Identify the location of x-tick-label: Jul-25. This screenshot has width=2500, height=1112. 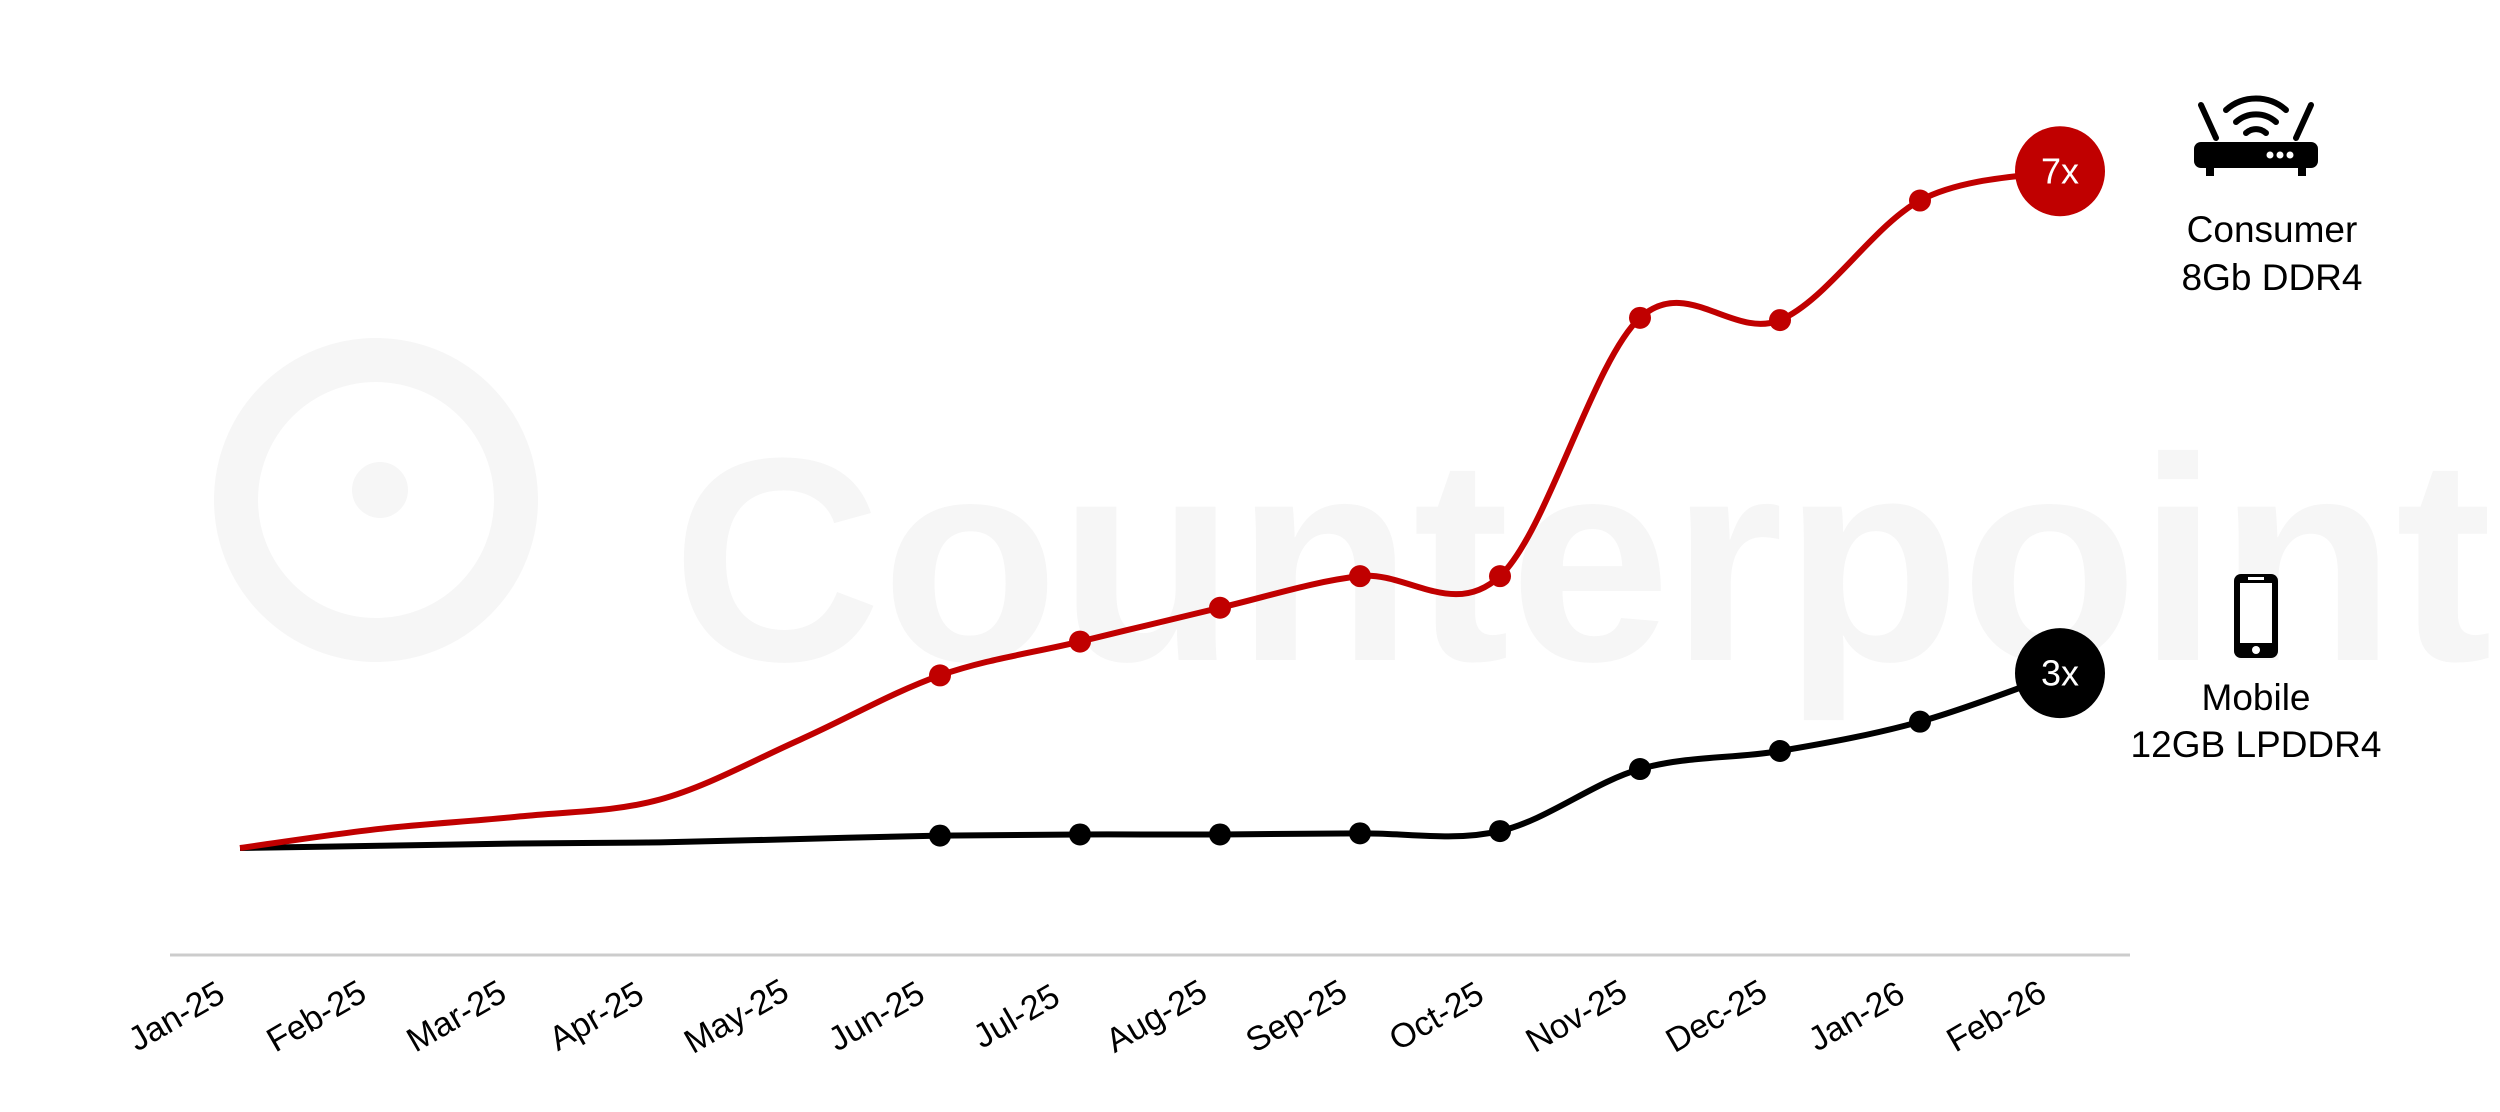
(1016, 1016).